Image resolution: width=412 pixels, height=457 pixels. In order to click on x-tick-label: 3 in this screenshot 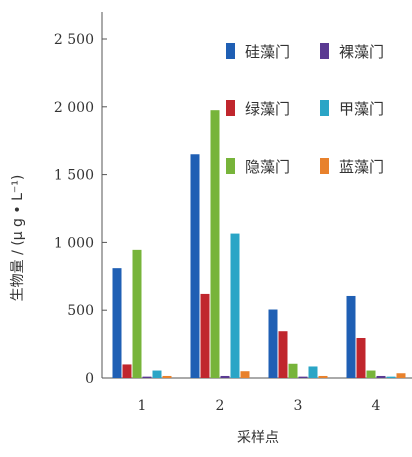, I will do `click(298, 406)`.